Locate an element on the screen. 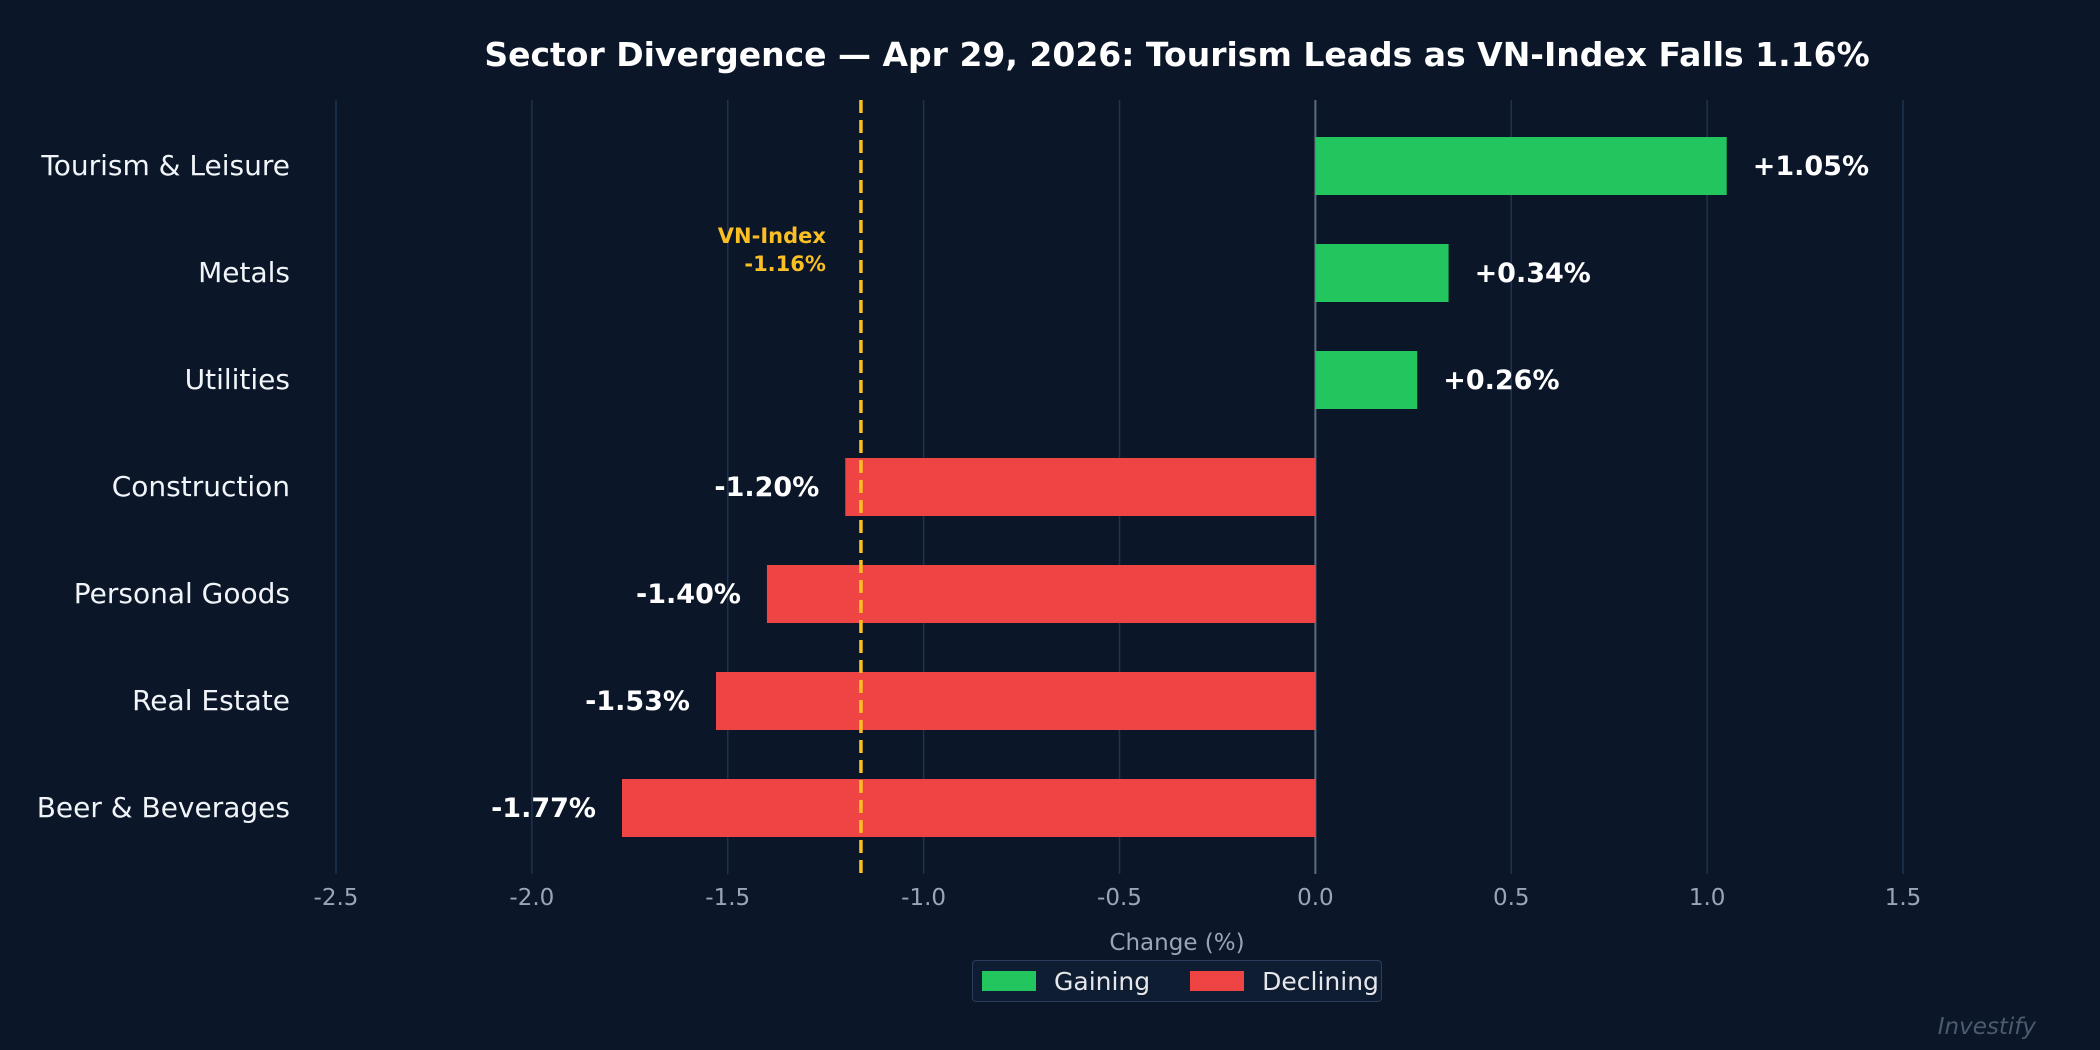  category-label: Construction is located at coordinates (201, 486).